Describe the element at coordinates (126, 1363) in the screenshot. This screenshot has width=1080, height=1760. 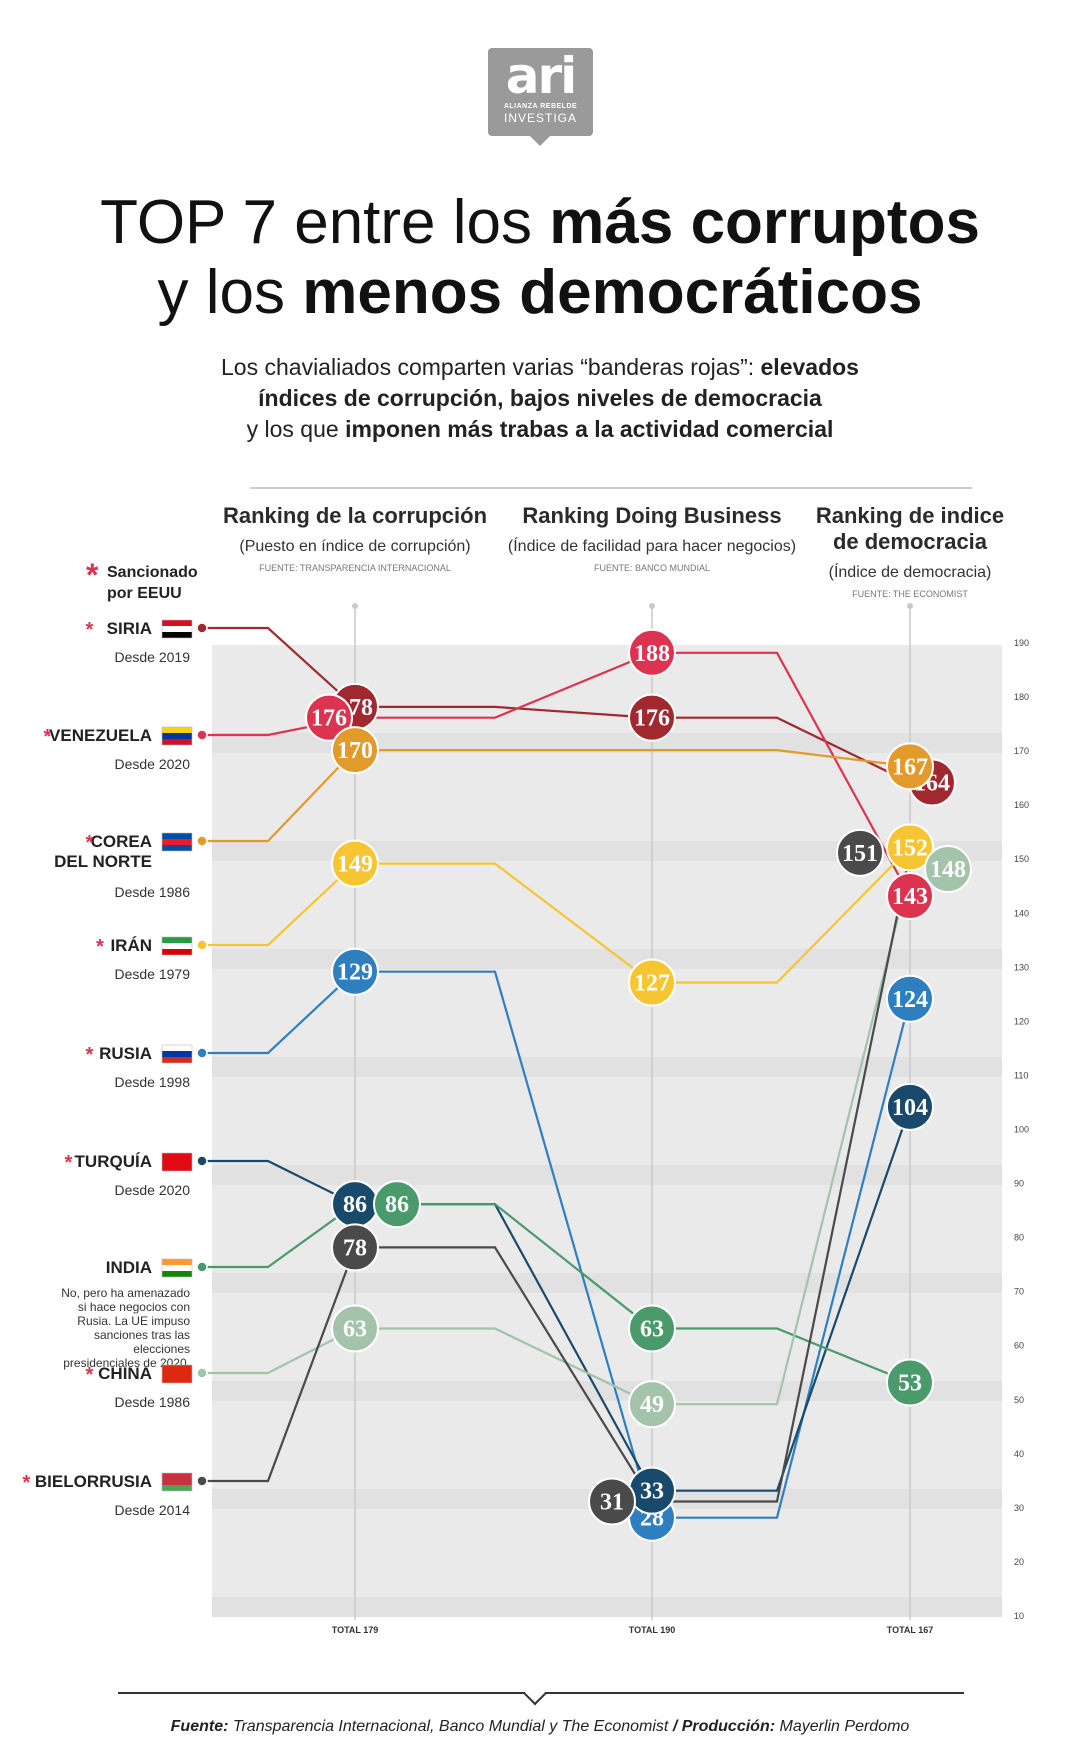
I see `country-note: presidenciales de 2020.` at that location.